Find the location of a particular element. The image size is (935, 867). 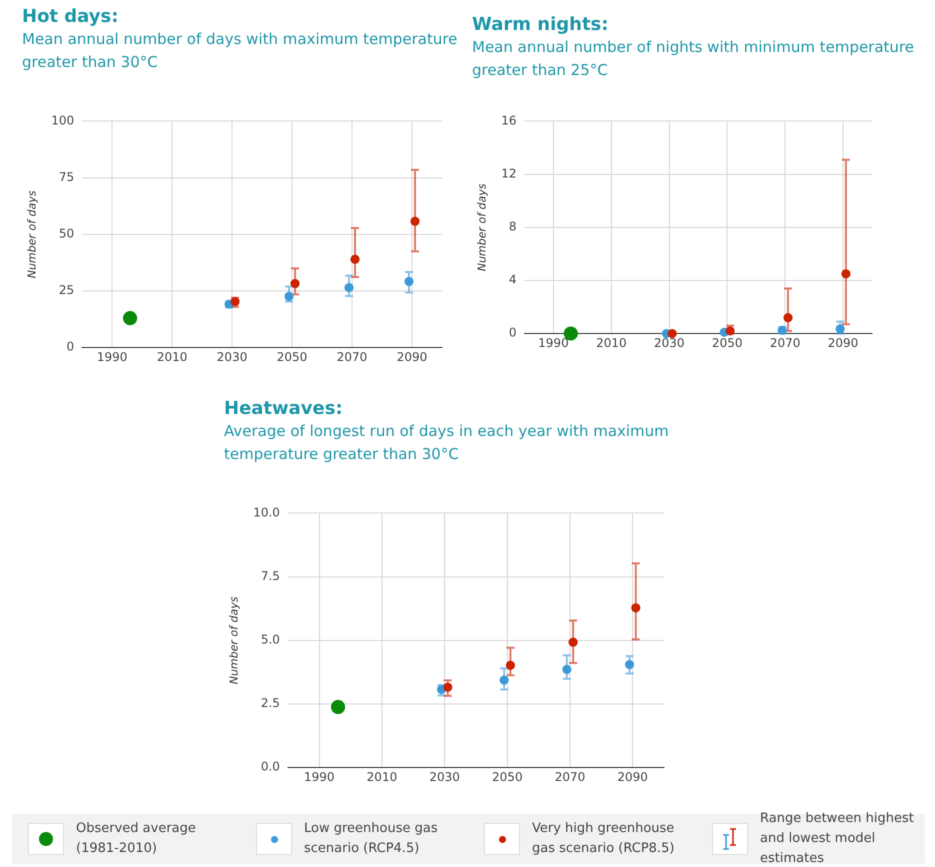

y-tick-label: 25 is located at coordinates (66, 290).